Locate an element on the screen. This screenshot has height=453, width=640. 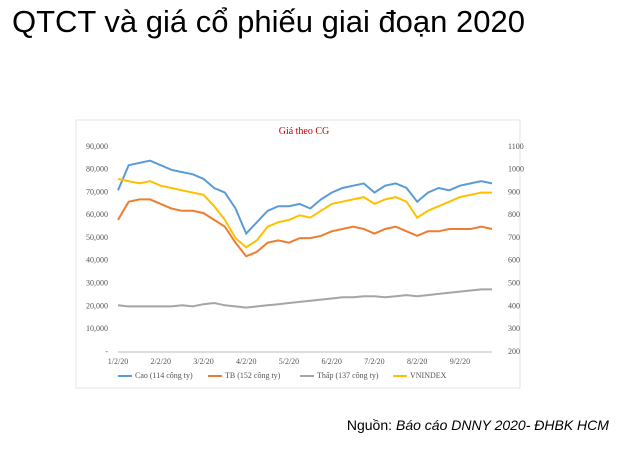
x-tick-label: 7/2/20 is located at coordinates (374, 361).